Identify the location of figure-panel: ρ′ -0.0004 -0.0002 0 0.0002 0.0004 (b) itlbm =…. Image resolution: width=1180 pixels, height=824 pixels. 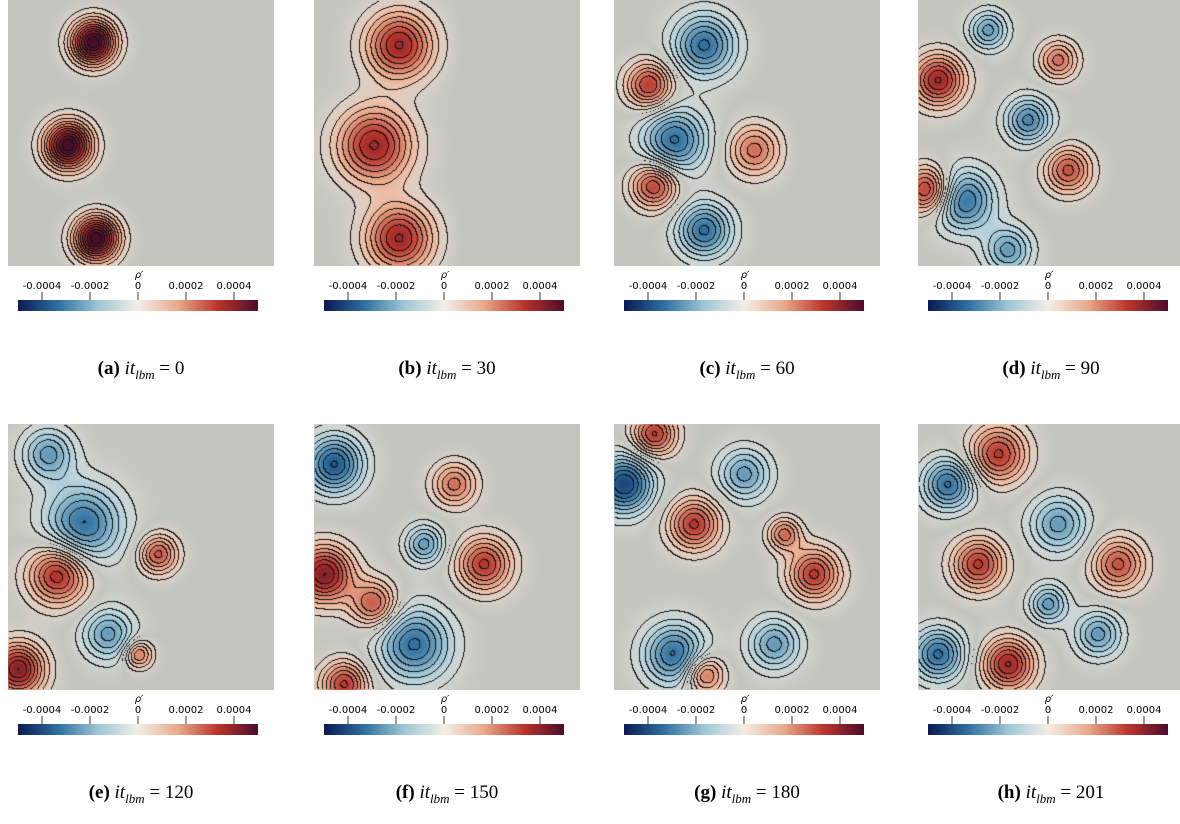
(449, 200).